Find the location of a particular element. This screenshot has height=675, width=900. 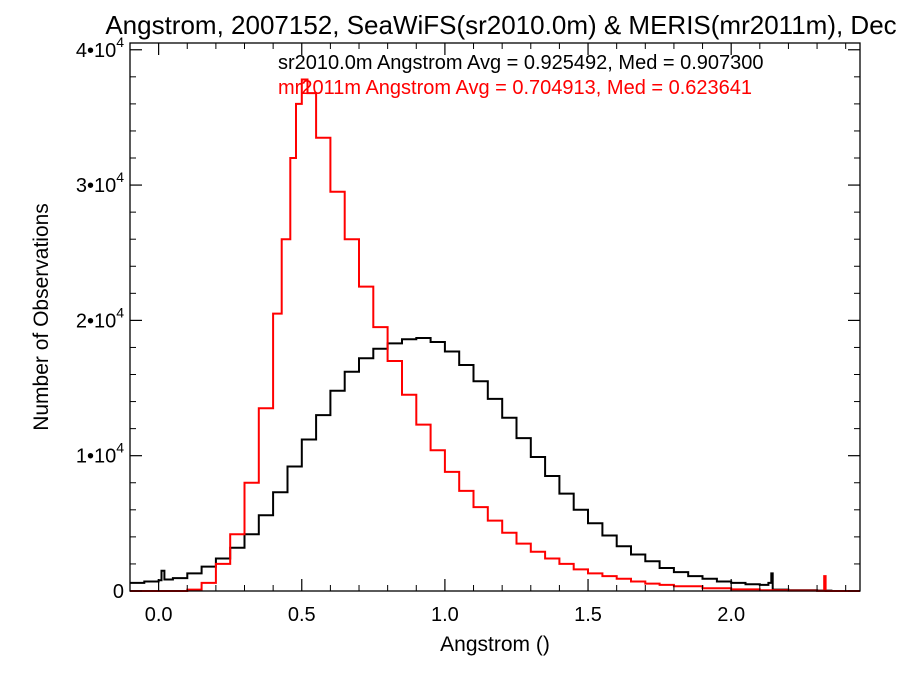

y-tick-base: 2•10 is located at coordinates (96, 321).